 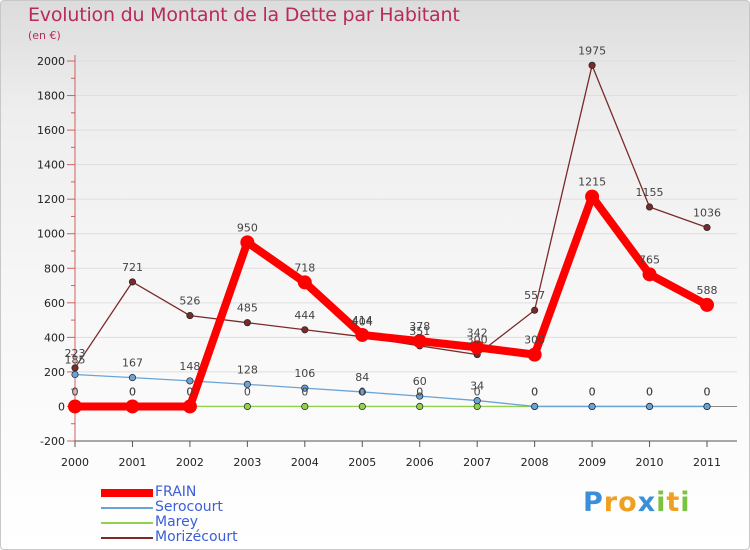 What do you see at coordinates (477, 462) in the screenshot?
I see `x-tick-label: 2007` at bounding box center [477, 462].